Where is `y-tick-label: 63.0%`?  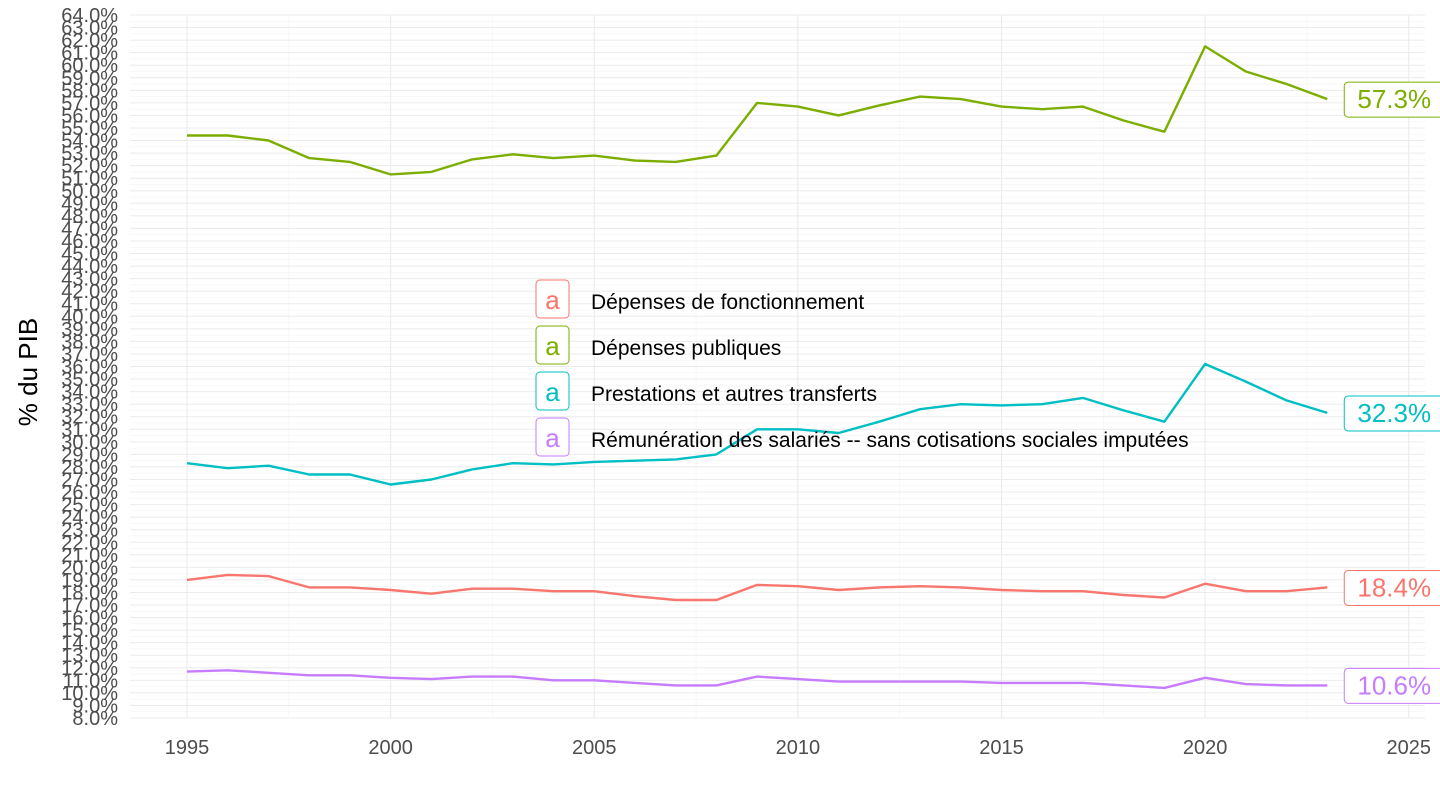 y-tick-label: 63.0% is located at coordinates (89, 29).